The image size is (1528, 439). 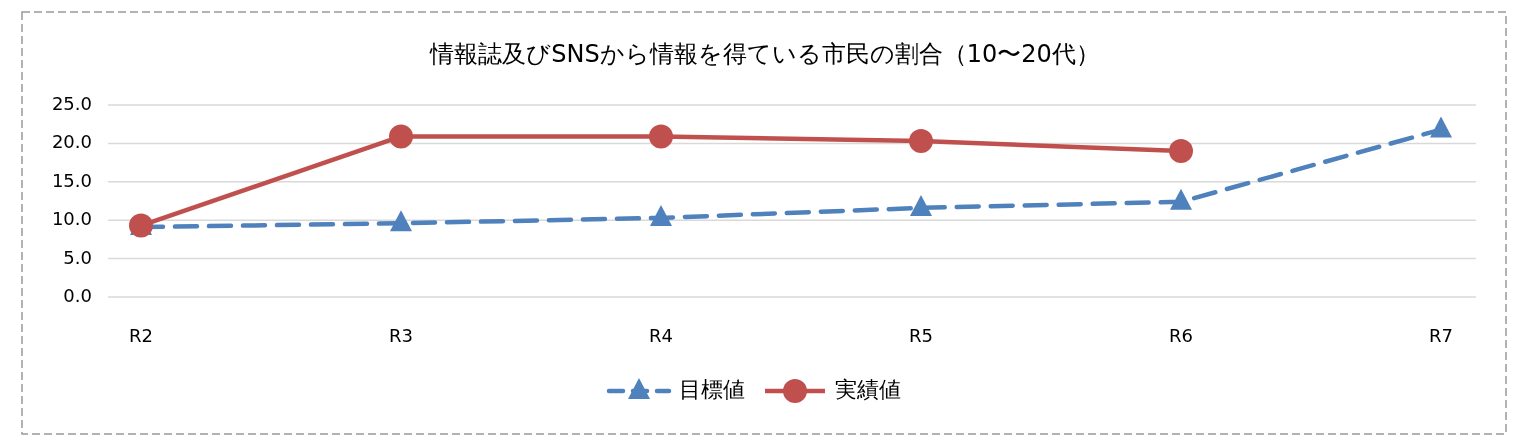 I want to click on x-tick-label: R4, so click(x=661, y=335).